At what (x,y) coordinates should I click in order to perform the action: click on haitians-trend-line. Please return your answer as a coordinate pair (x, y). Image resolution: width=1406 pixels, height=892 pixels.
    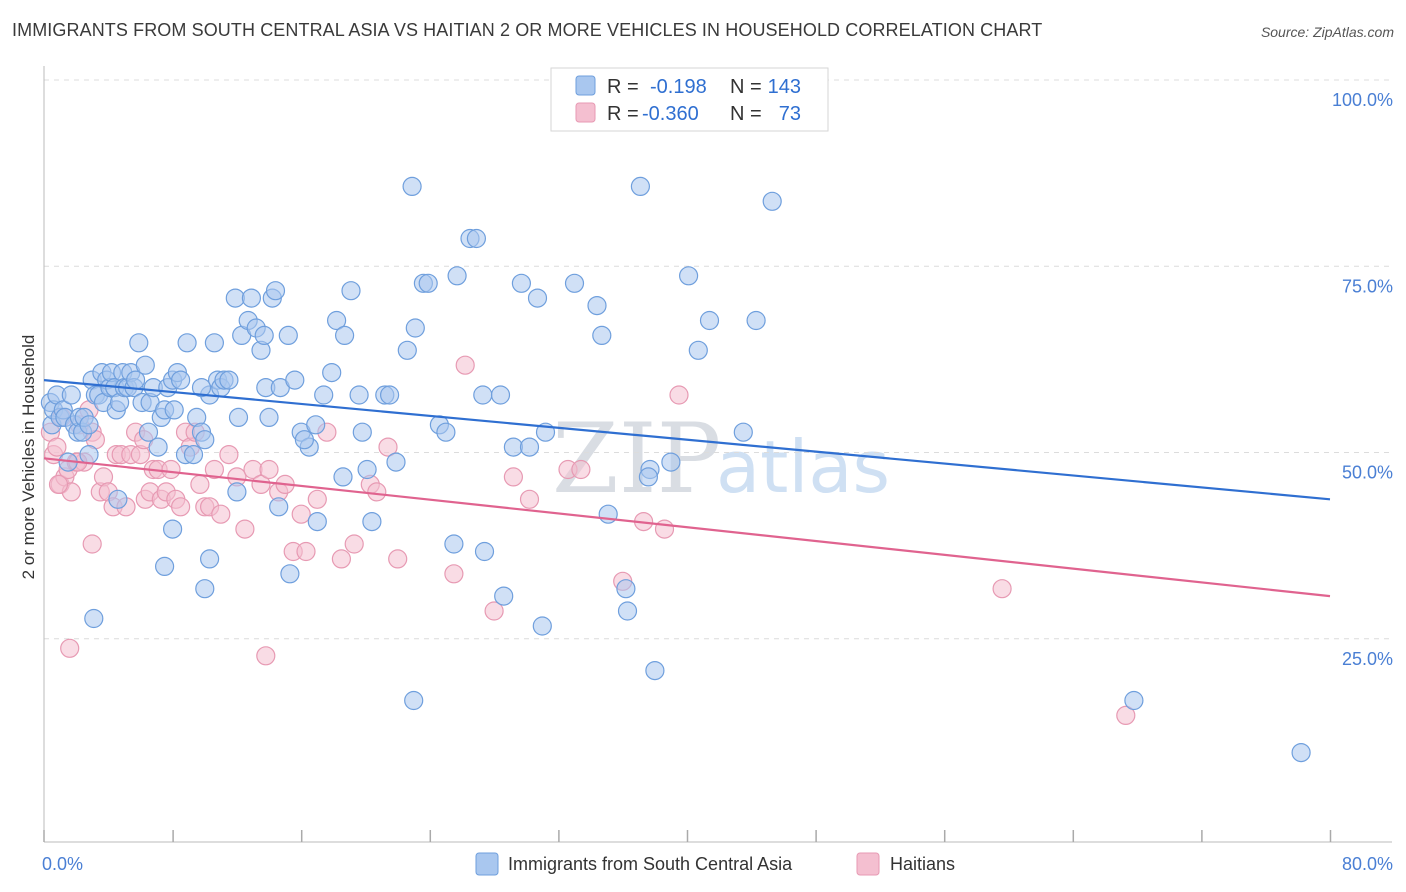
    Looking at the image, I should click on (687, 527).